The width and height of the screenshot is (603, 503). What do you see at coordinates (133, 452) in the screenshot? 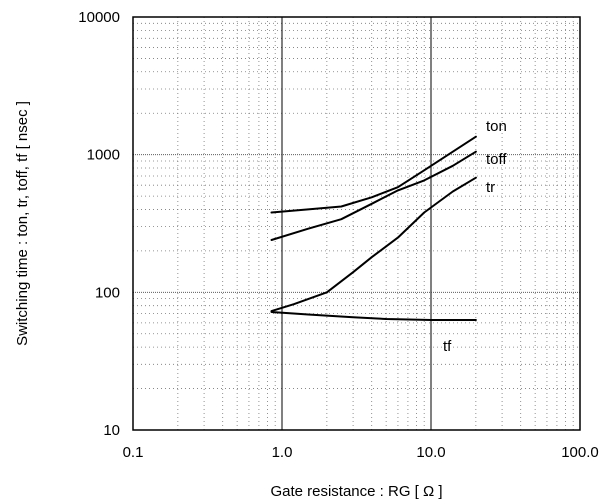
I see `x-tick-label: 0.1` at bounding box center [133, 452].